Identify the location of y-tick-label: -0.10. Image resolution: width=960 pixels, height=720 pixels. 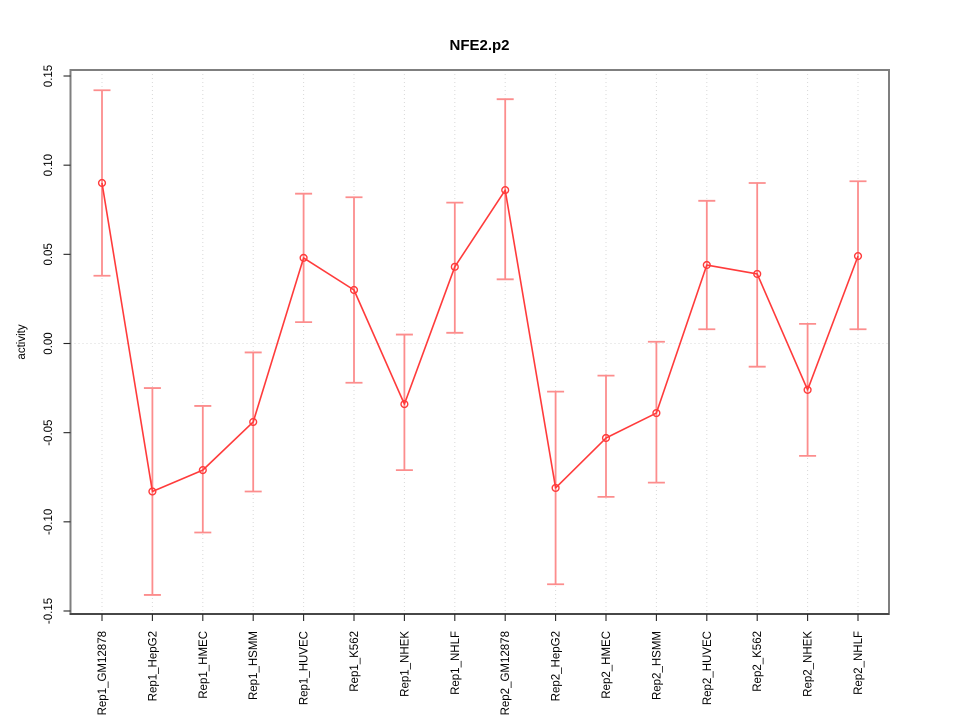
(49, 522).